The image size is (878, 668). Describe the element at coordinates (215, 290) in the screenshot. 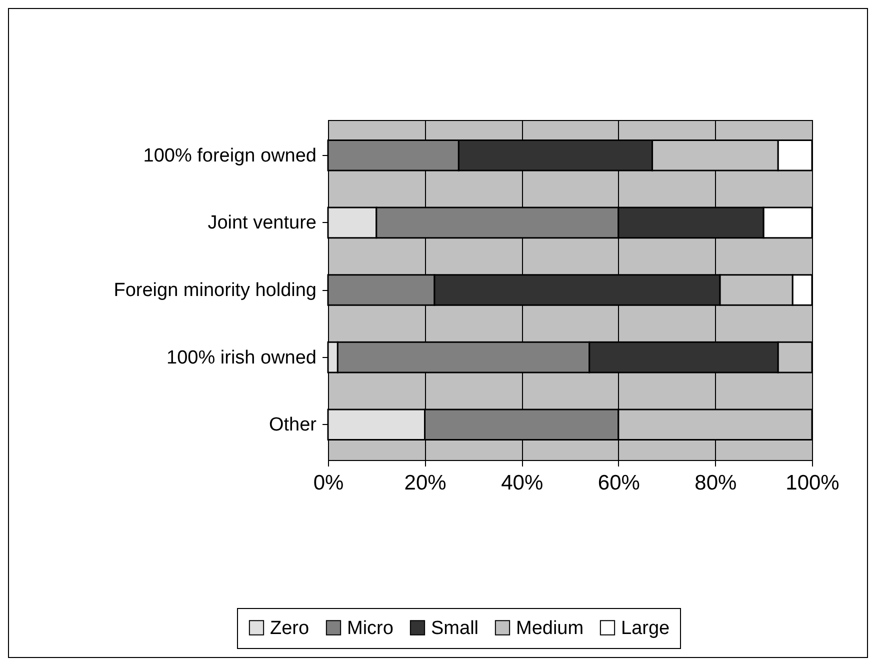

I see `y-tick-label: Foreign minority holding` at that location.